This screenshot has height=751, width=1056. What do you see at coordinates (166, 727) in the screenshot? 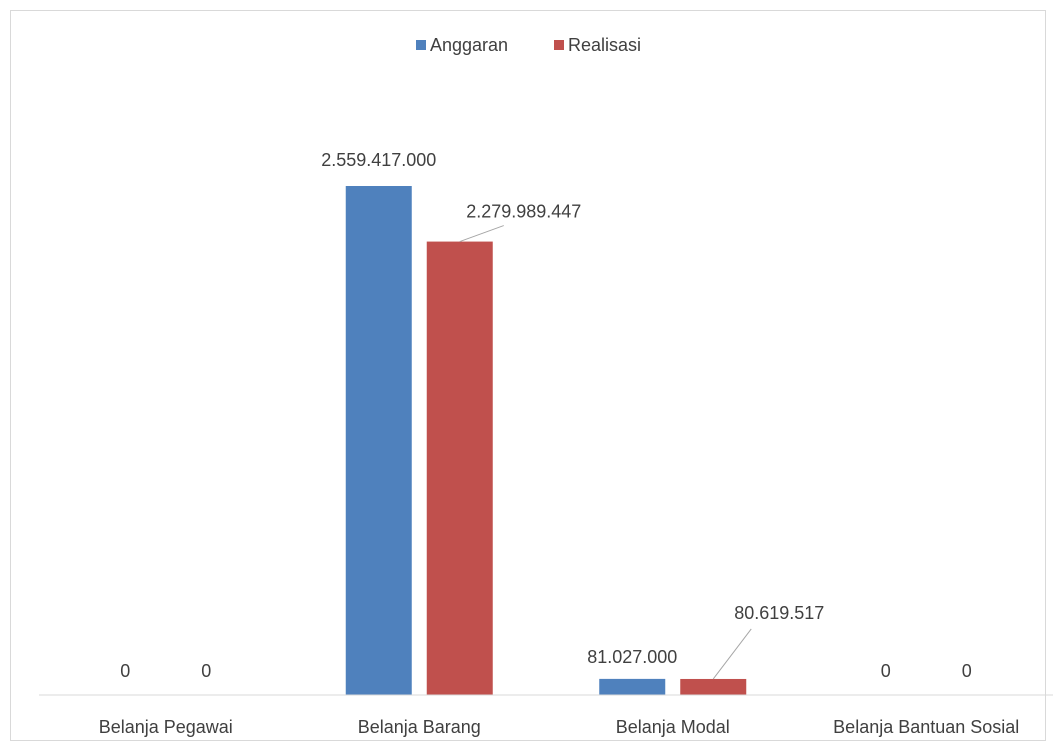
I see `x-tick-label-0: Belanja Pegawai` at bounding box center [166, 727].